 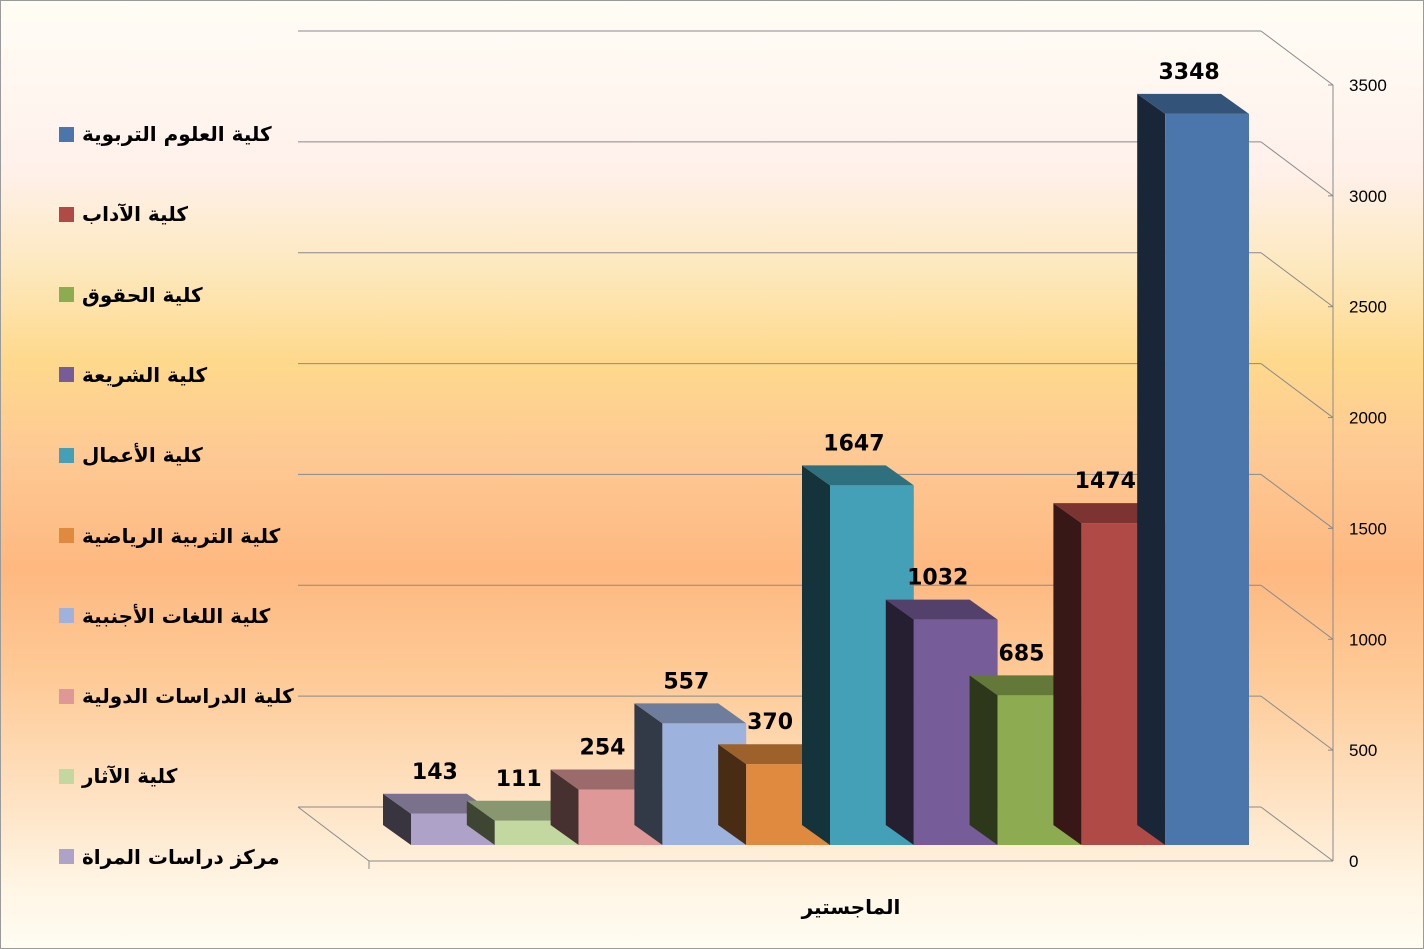 I want to click on legend-label: كلية الدراسات الدولية, so click(x=188, y=696).